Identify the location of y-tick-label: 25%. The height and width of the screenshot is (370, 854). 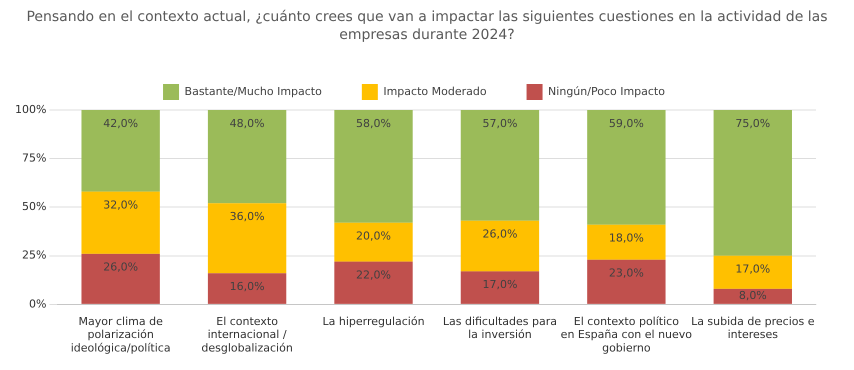
(34, 255).